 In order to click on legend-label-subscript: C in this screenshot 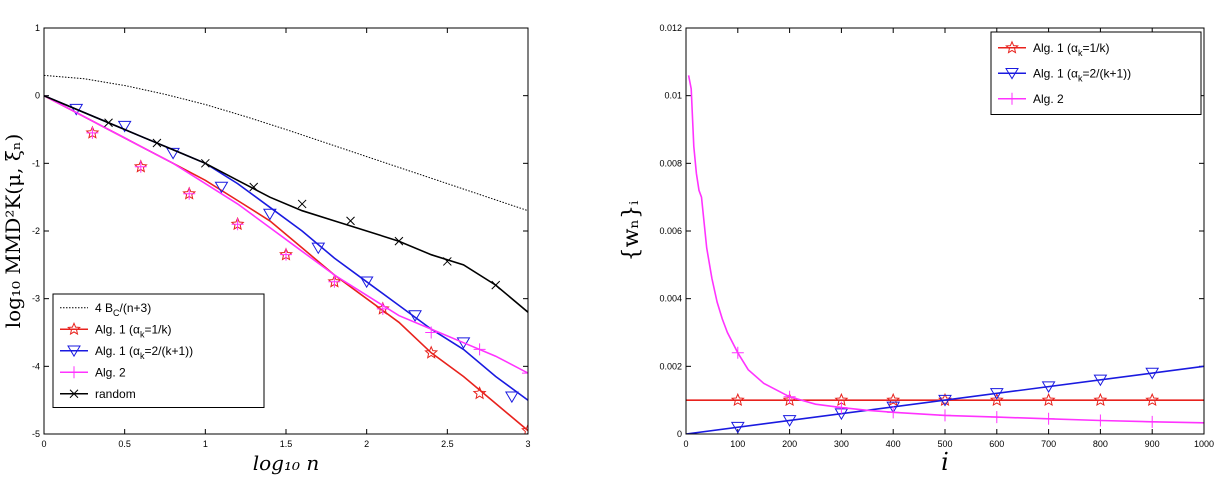, I will do `click(116, 313)`.